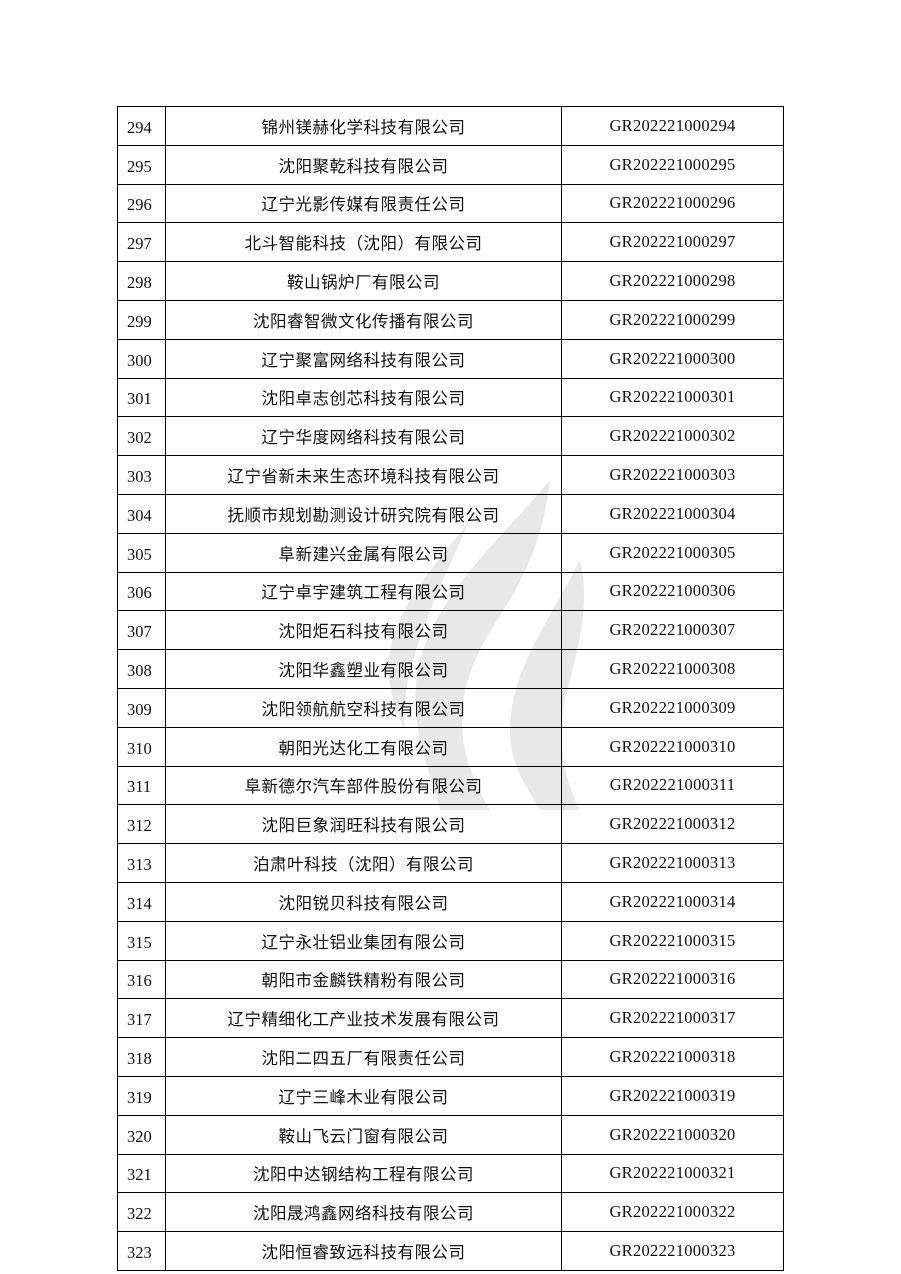 The height and width of the screenshot is (1274, 901). What do you see at coordinates (141, 1134) in the screenshot?
I see `row-number: 320` at bounding box center [141, 1134].